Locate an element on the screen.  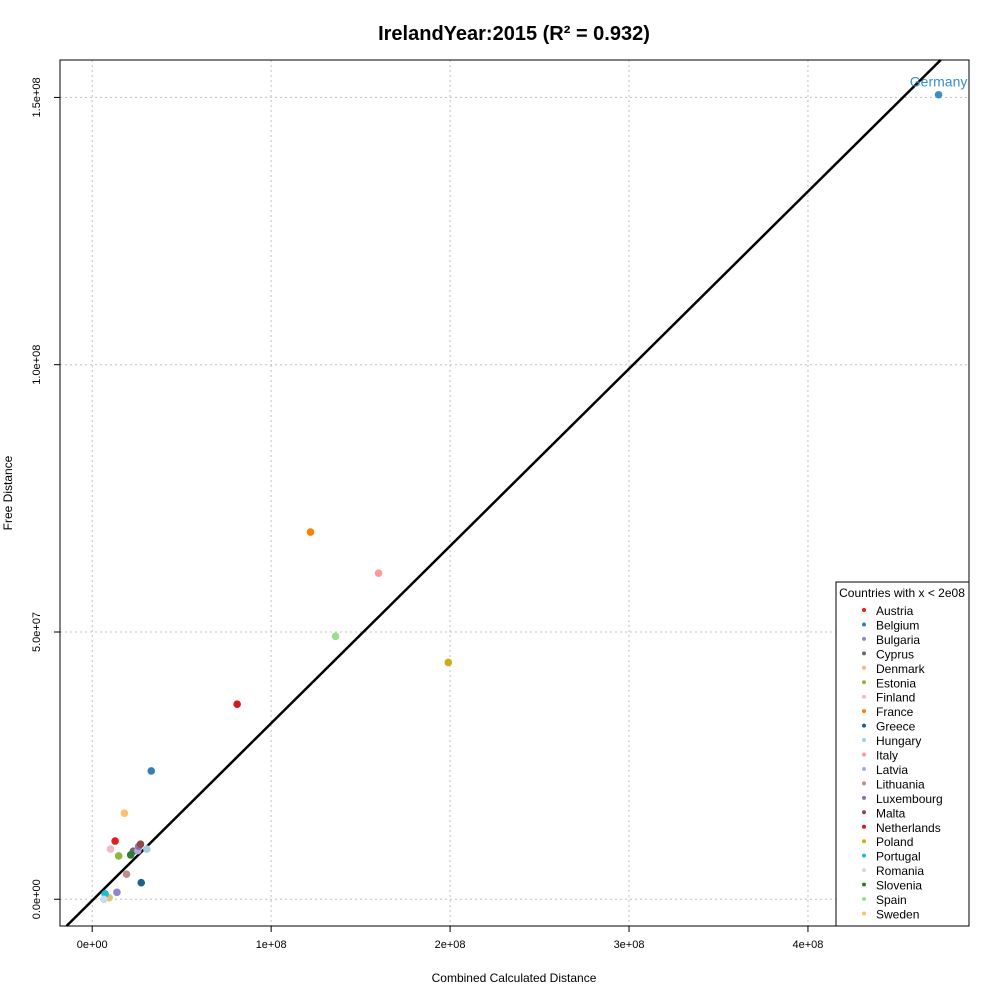
x-axis: 0e+00 1e+08 2e+08 3e+08 4e+08 is located at coordinates (450, 938).